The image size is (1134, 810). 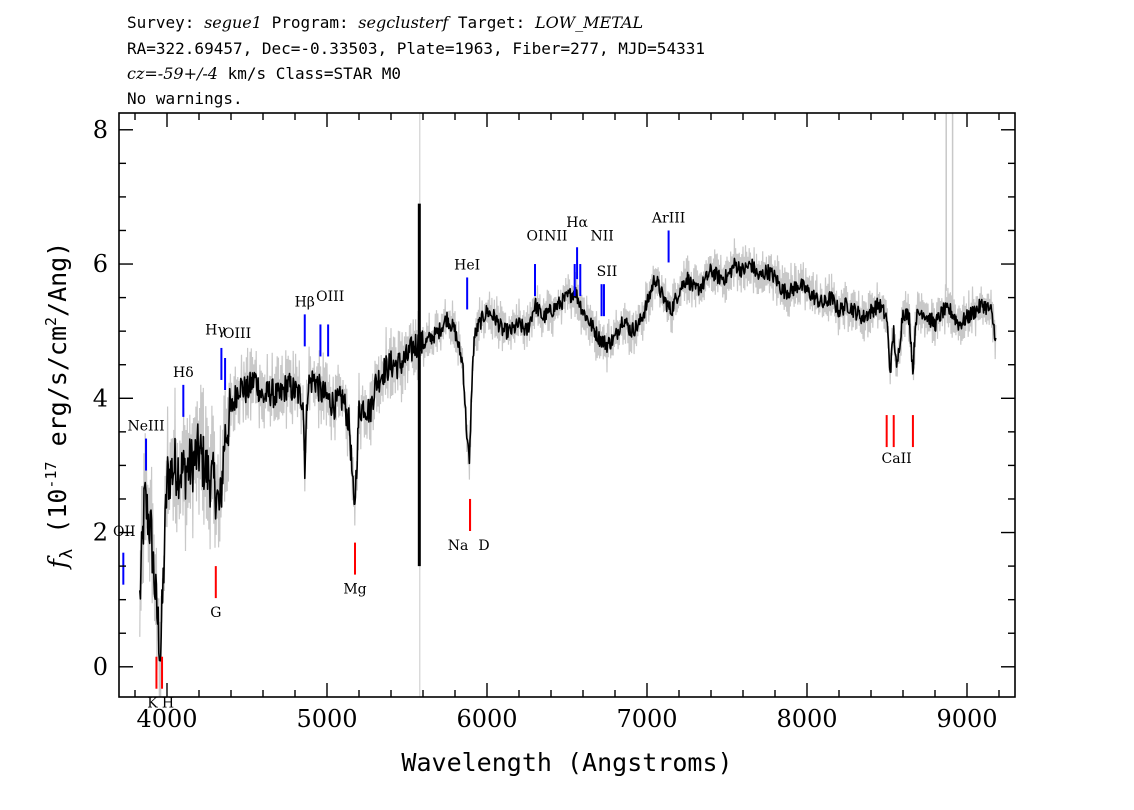 I want to click on line-label-d: D, so click(x=483, y=546).